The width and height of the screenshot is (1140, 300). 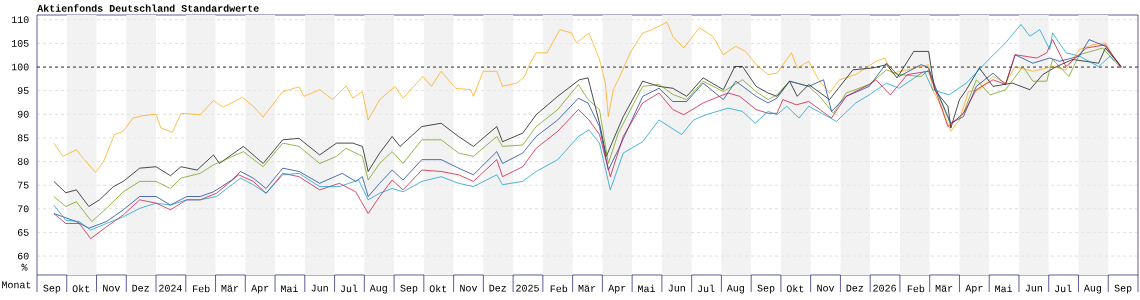 I want to click on y-axis-title: %, so click(x=24, y=267).